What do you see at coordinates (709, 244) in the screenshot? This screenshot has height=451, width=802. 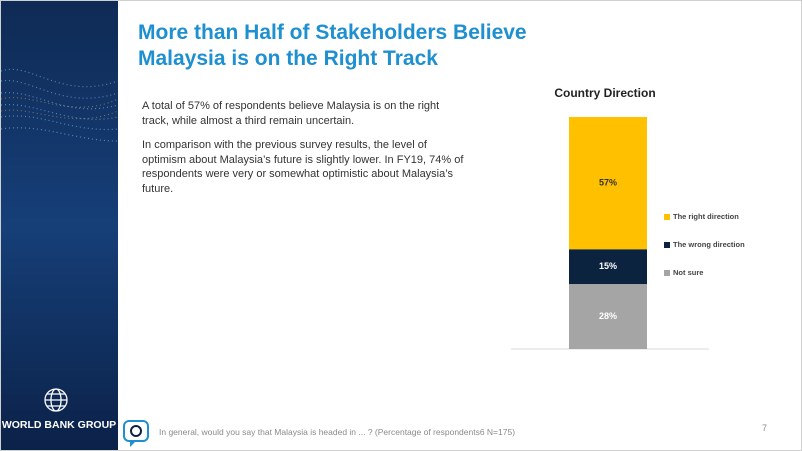 I see `legend-label: The wrong direction` at bounding box center [709, 244].